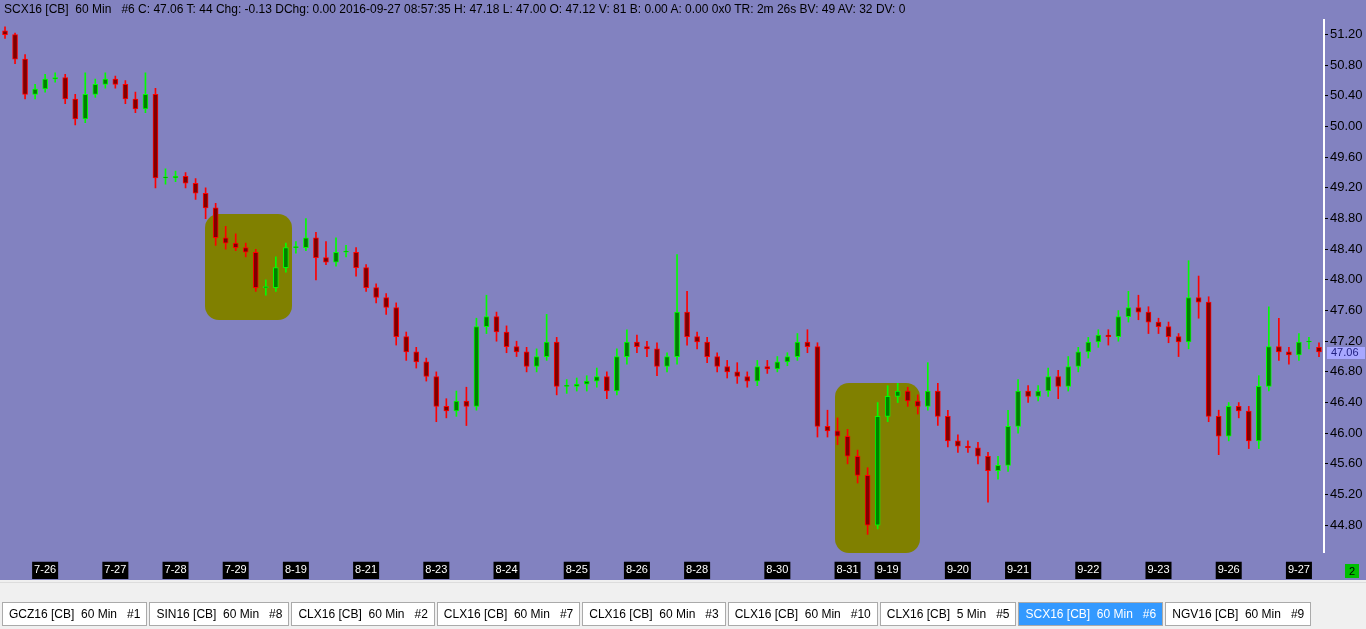  I want to click on text: CLX16 [CB] 60 Min #3, so click(654, 614).